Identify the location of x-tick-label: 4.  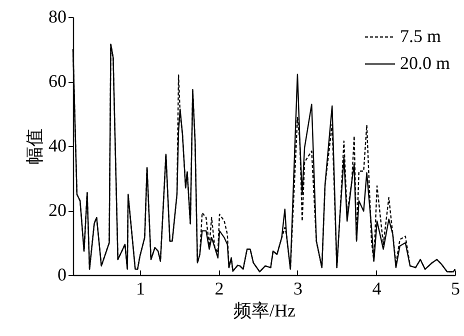
(377, 288).